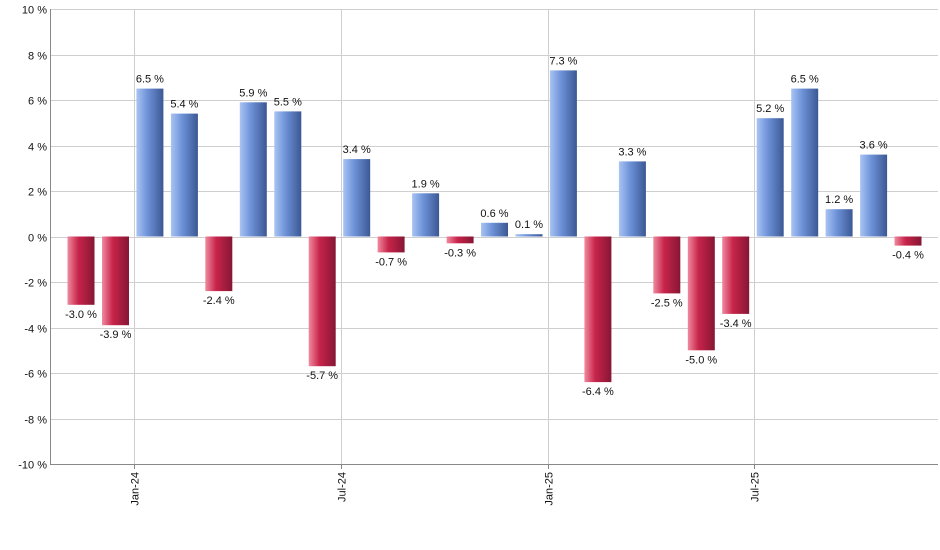 The image size is (940, 550). Describe the element at coordinates (770, 109) in the screenshot. I see `data-label: 5.2 %` at that location.